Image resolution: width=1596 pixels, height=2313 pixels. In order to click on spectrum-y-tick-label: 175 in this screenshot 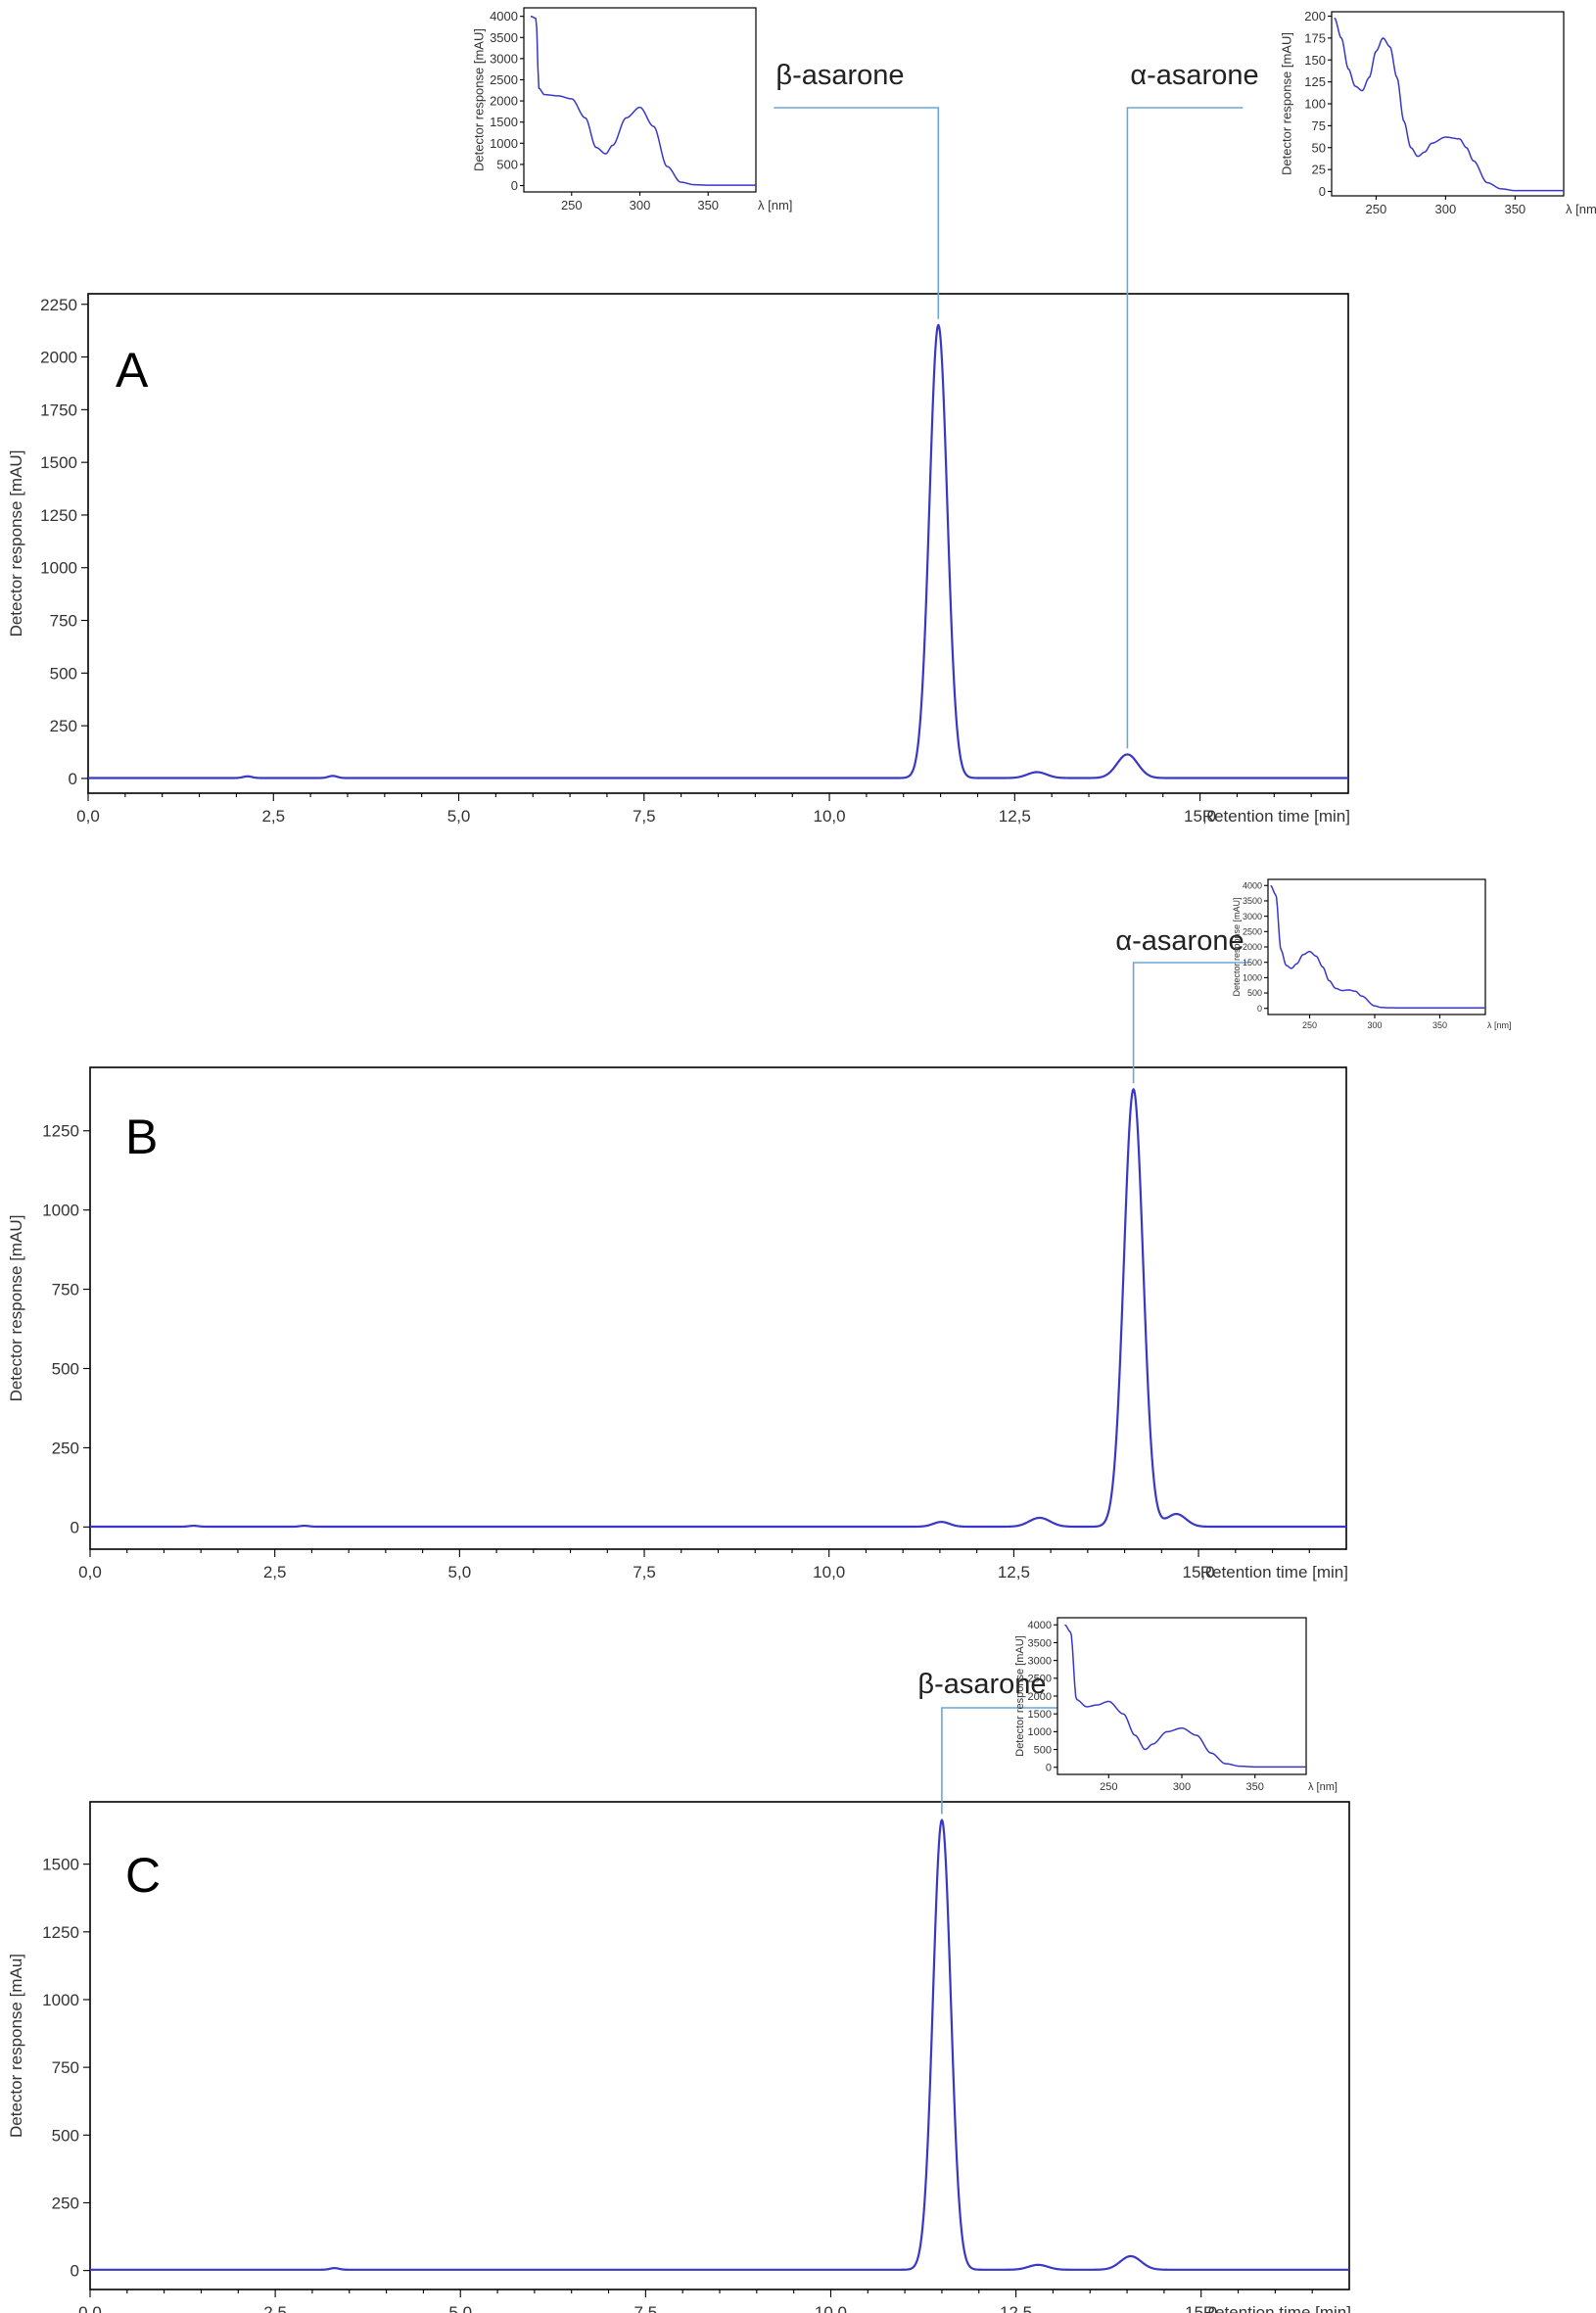, I will do `click(1315, 37)`.